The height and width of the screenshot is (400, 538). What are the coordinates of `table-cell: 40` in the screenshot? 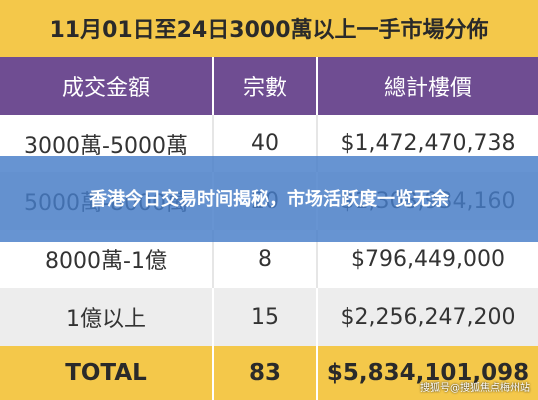 It's located at (265, 143).